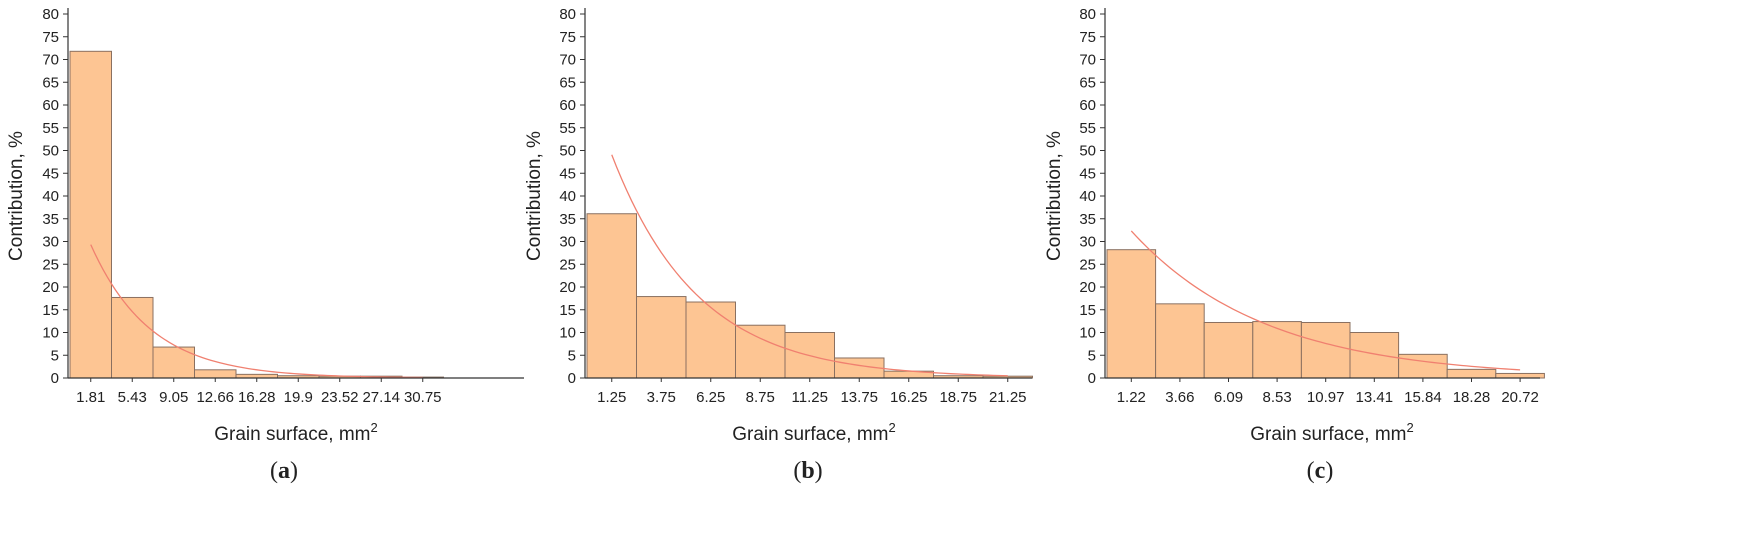 The height and width of the screenshot is (541, 1742). Describe the element at coordinates (1472, 397) in the screenshot. I see `x-tick-label: 18.28` at that location.